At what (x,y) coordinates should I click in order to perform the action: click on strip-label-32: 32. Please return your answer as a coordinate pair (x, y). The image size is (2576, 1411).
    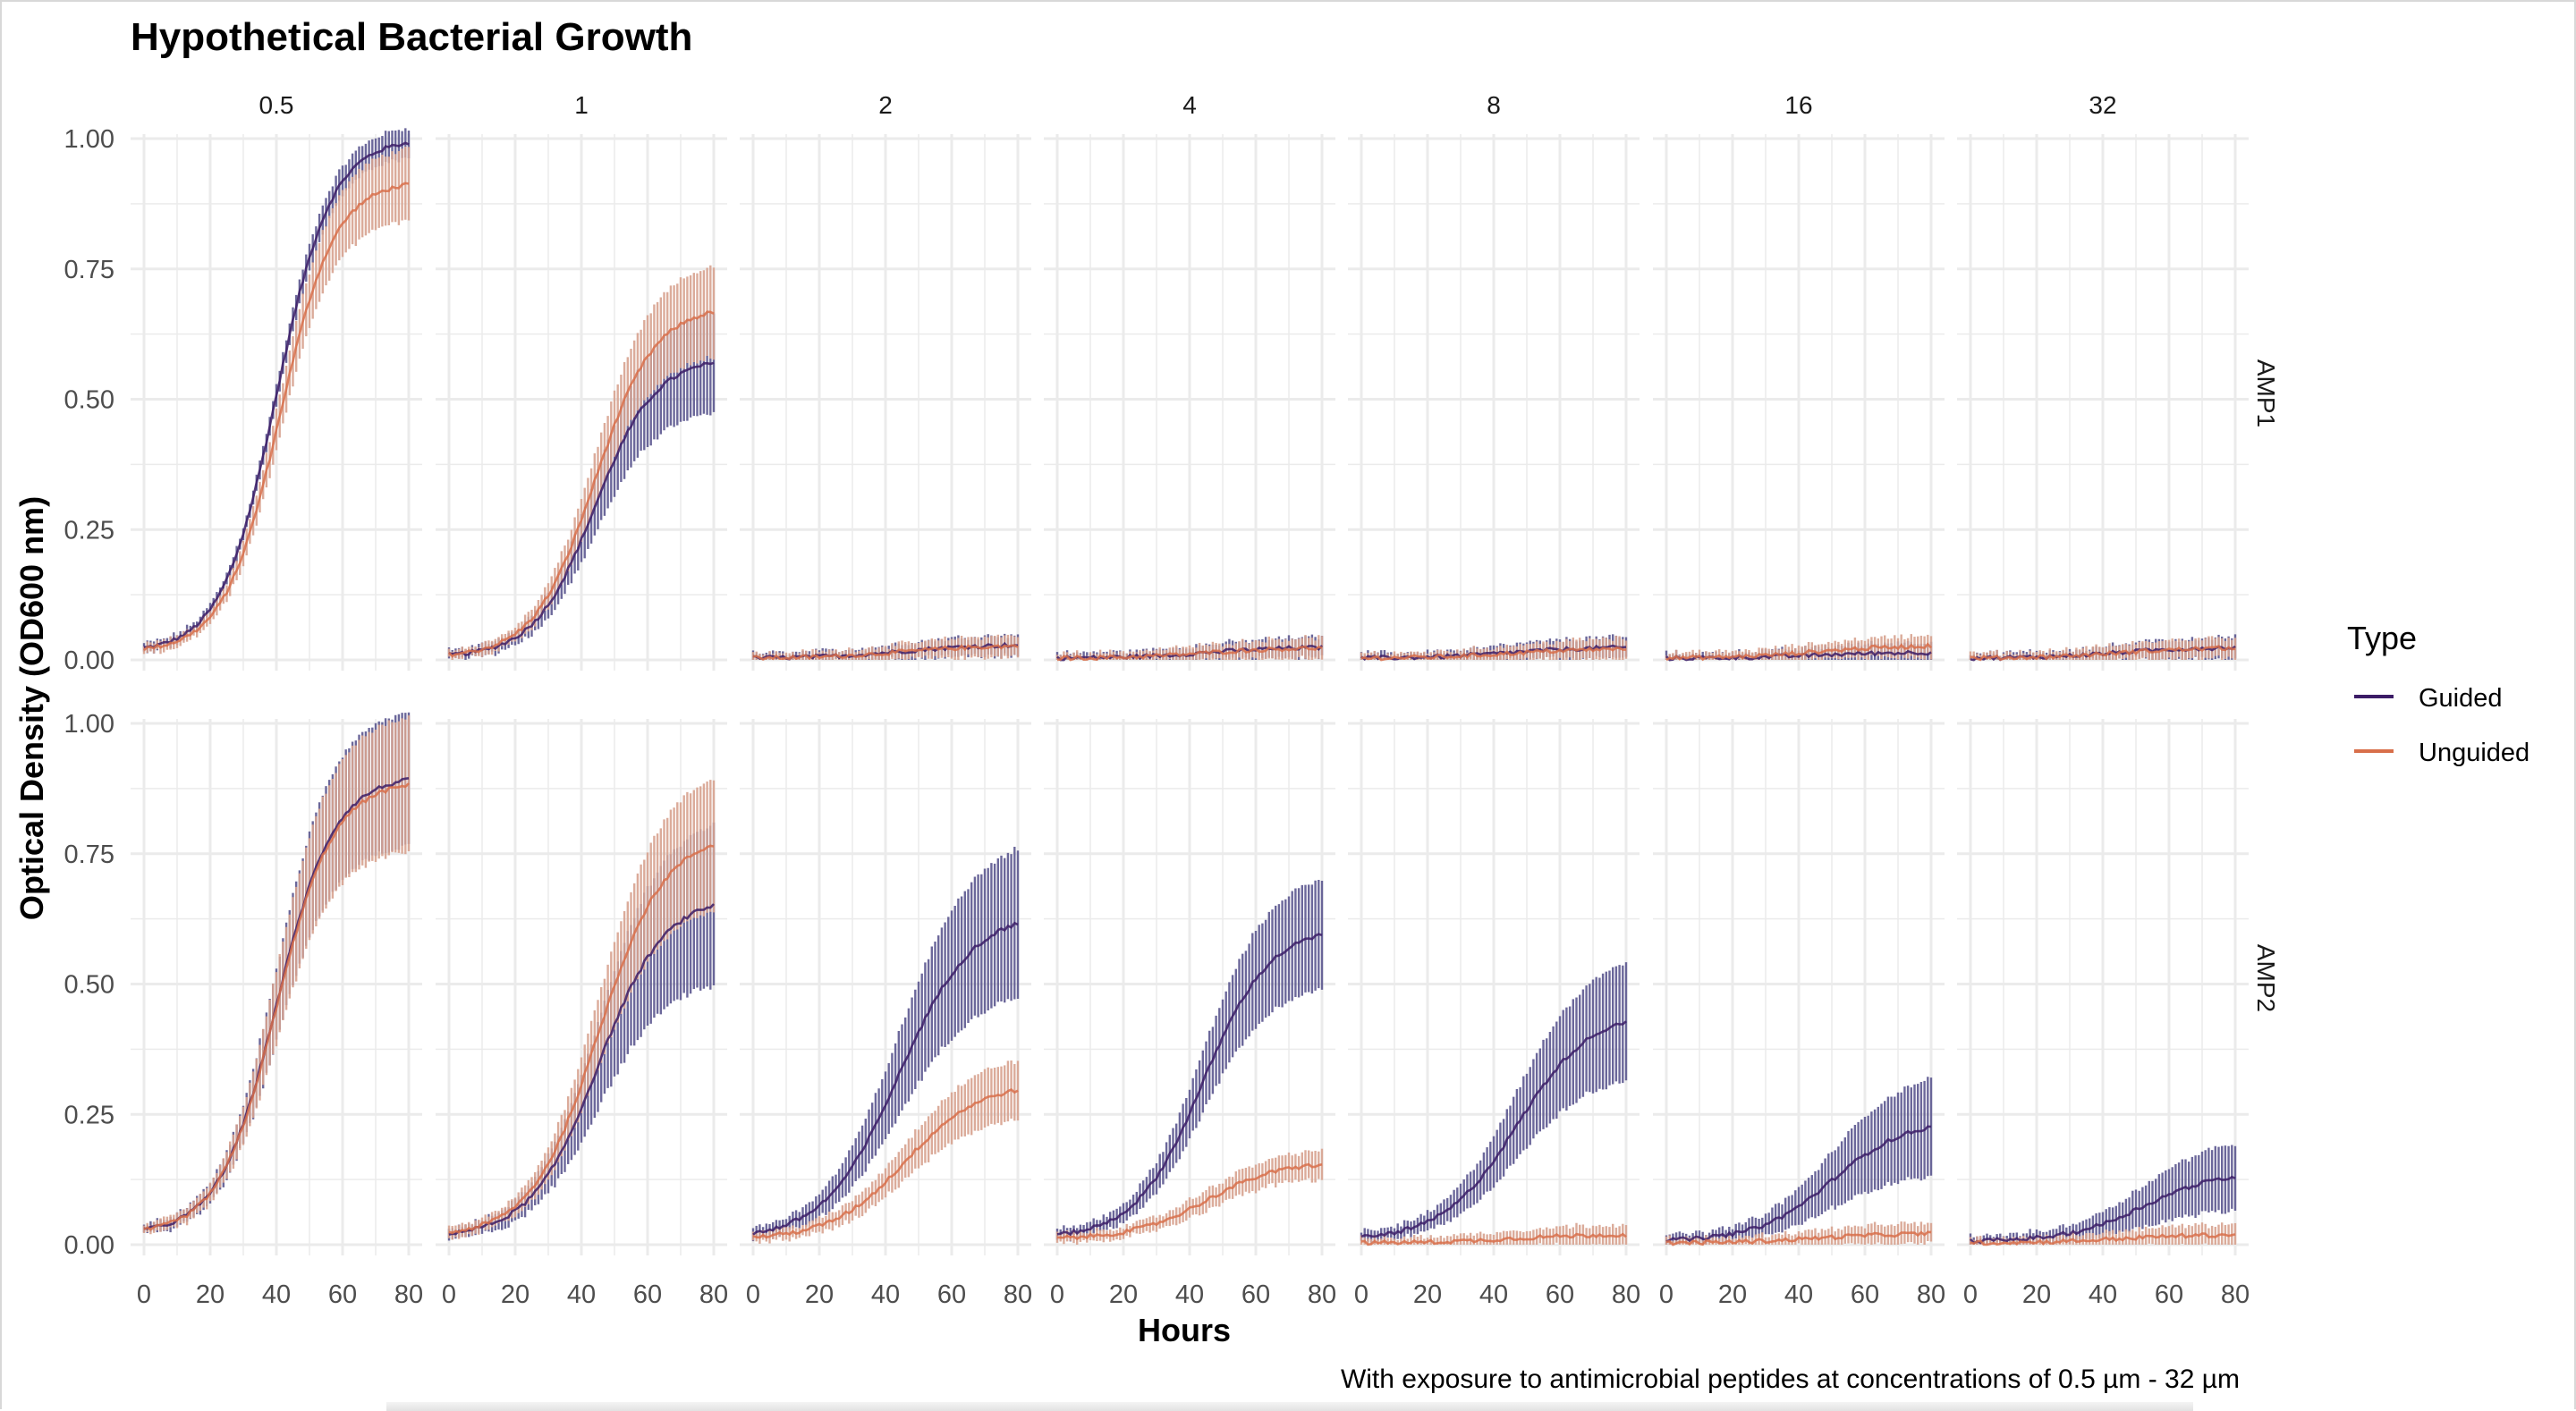
    Looking at the image, I should click on (2102, 105).